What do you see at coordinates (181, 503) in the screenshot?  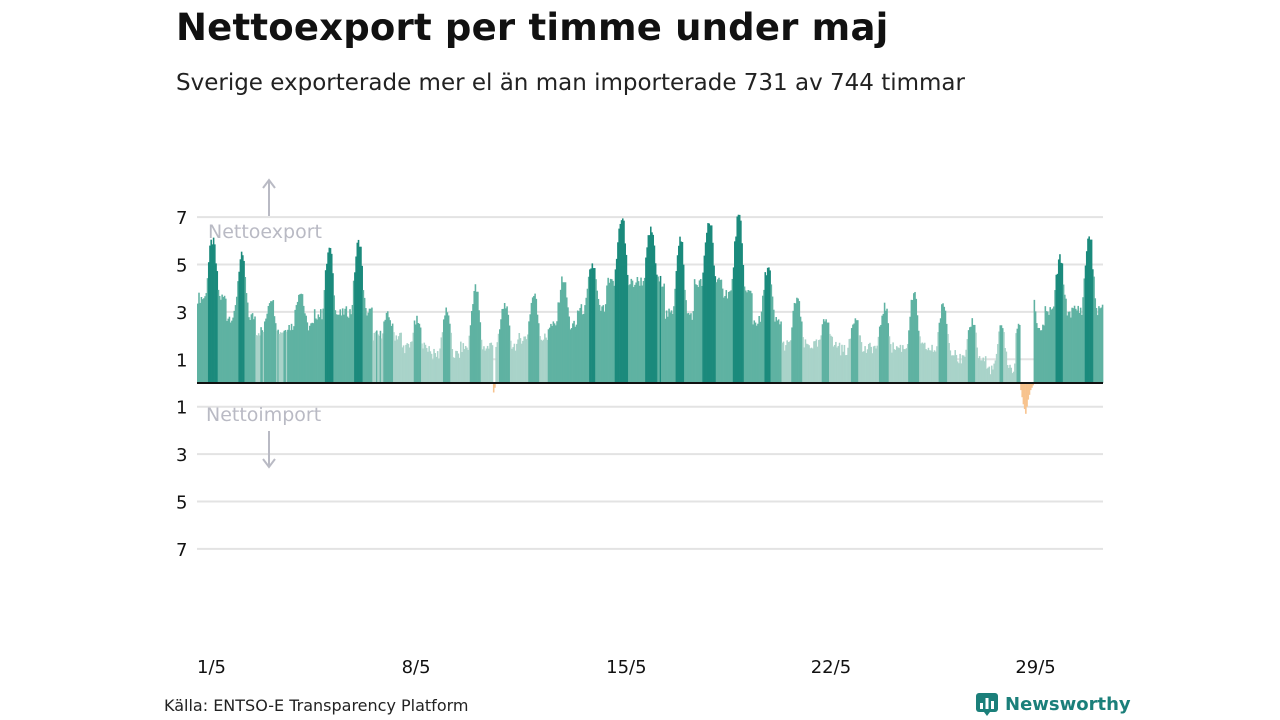 I see `y-tick-label: 5` at bounding box center [181, 503].